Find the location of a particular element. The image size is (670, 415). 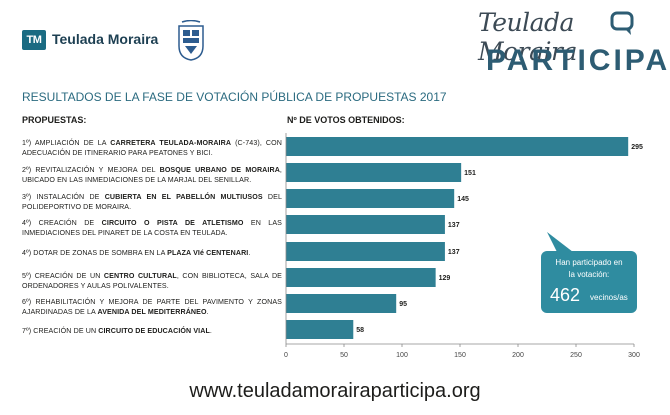

brand-name: Teulada Moraira is located at coordinates (105, 39).